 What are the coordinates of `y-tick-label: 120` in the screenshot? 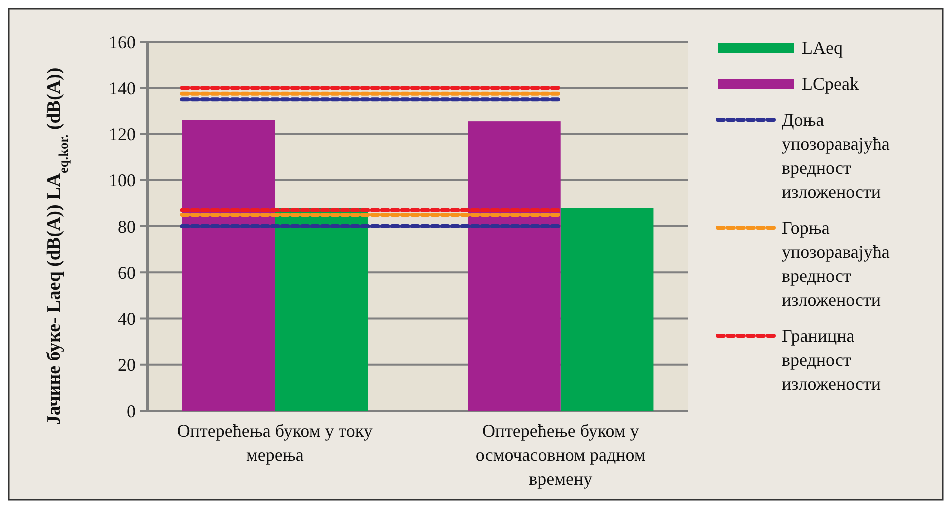 It's located at (122, 134).